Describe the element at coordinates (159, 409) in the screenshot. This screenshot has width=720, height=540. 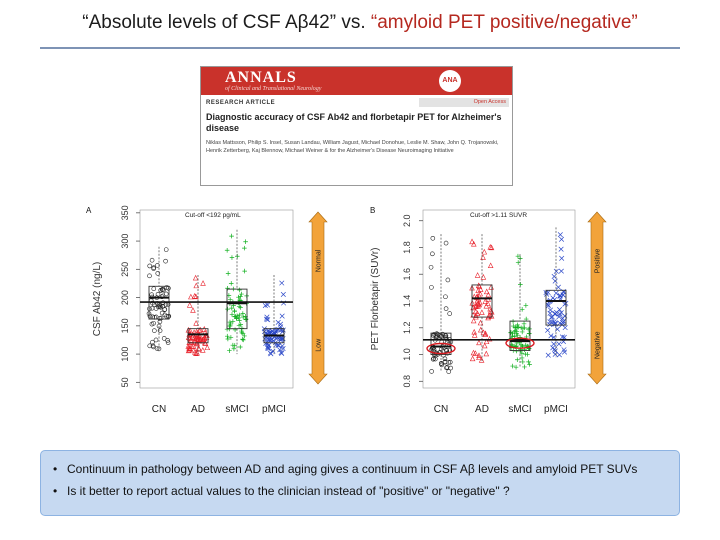
I see `x-tick-label: CN` at that location.